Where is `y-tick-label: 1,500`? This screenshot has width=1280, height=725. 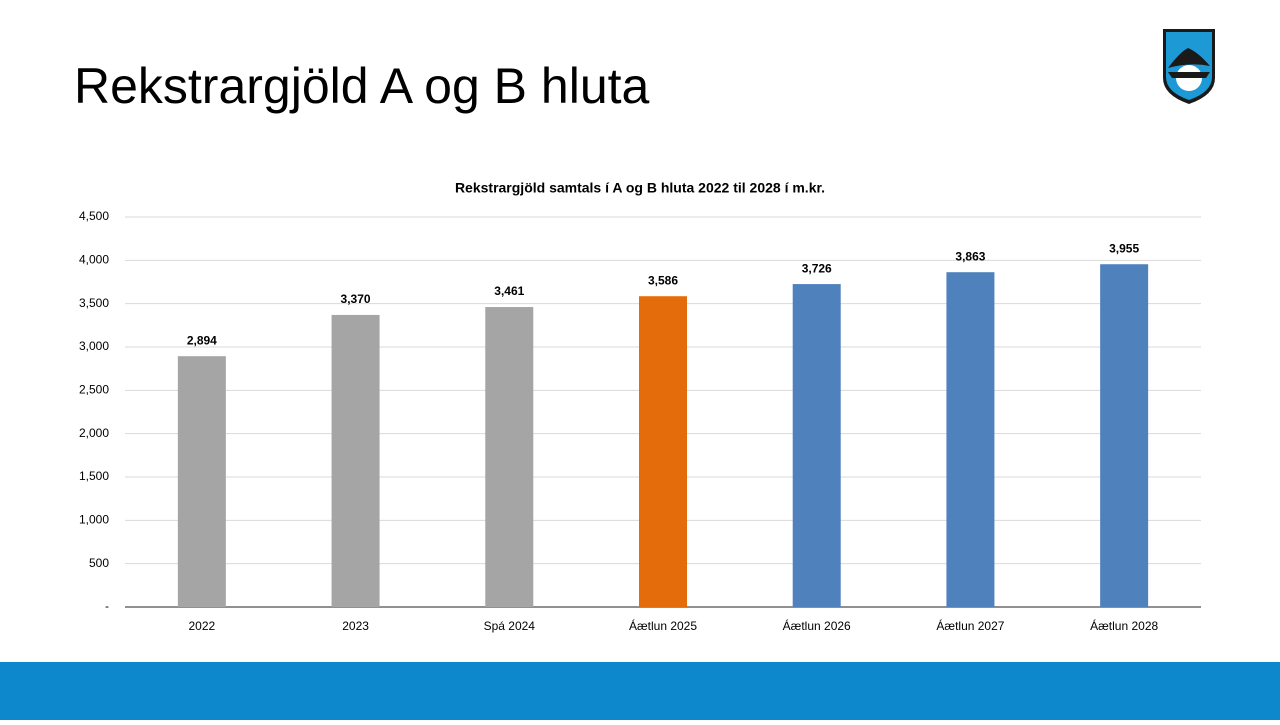
y-tick-label: 1,500 is located at coordinates (94, 476).